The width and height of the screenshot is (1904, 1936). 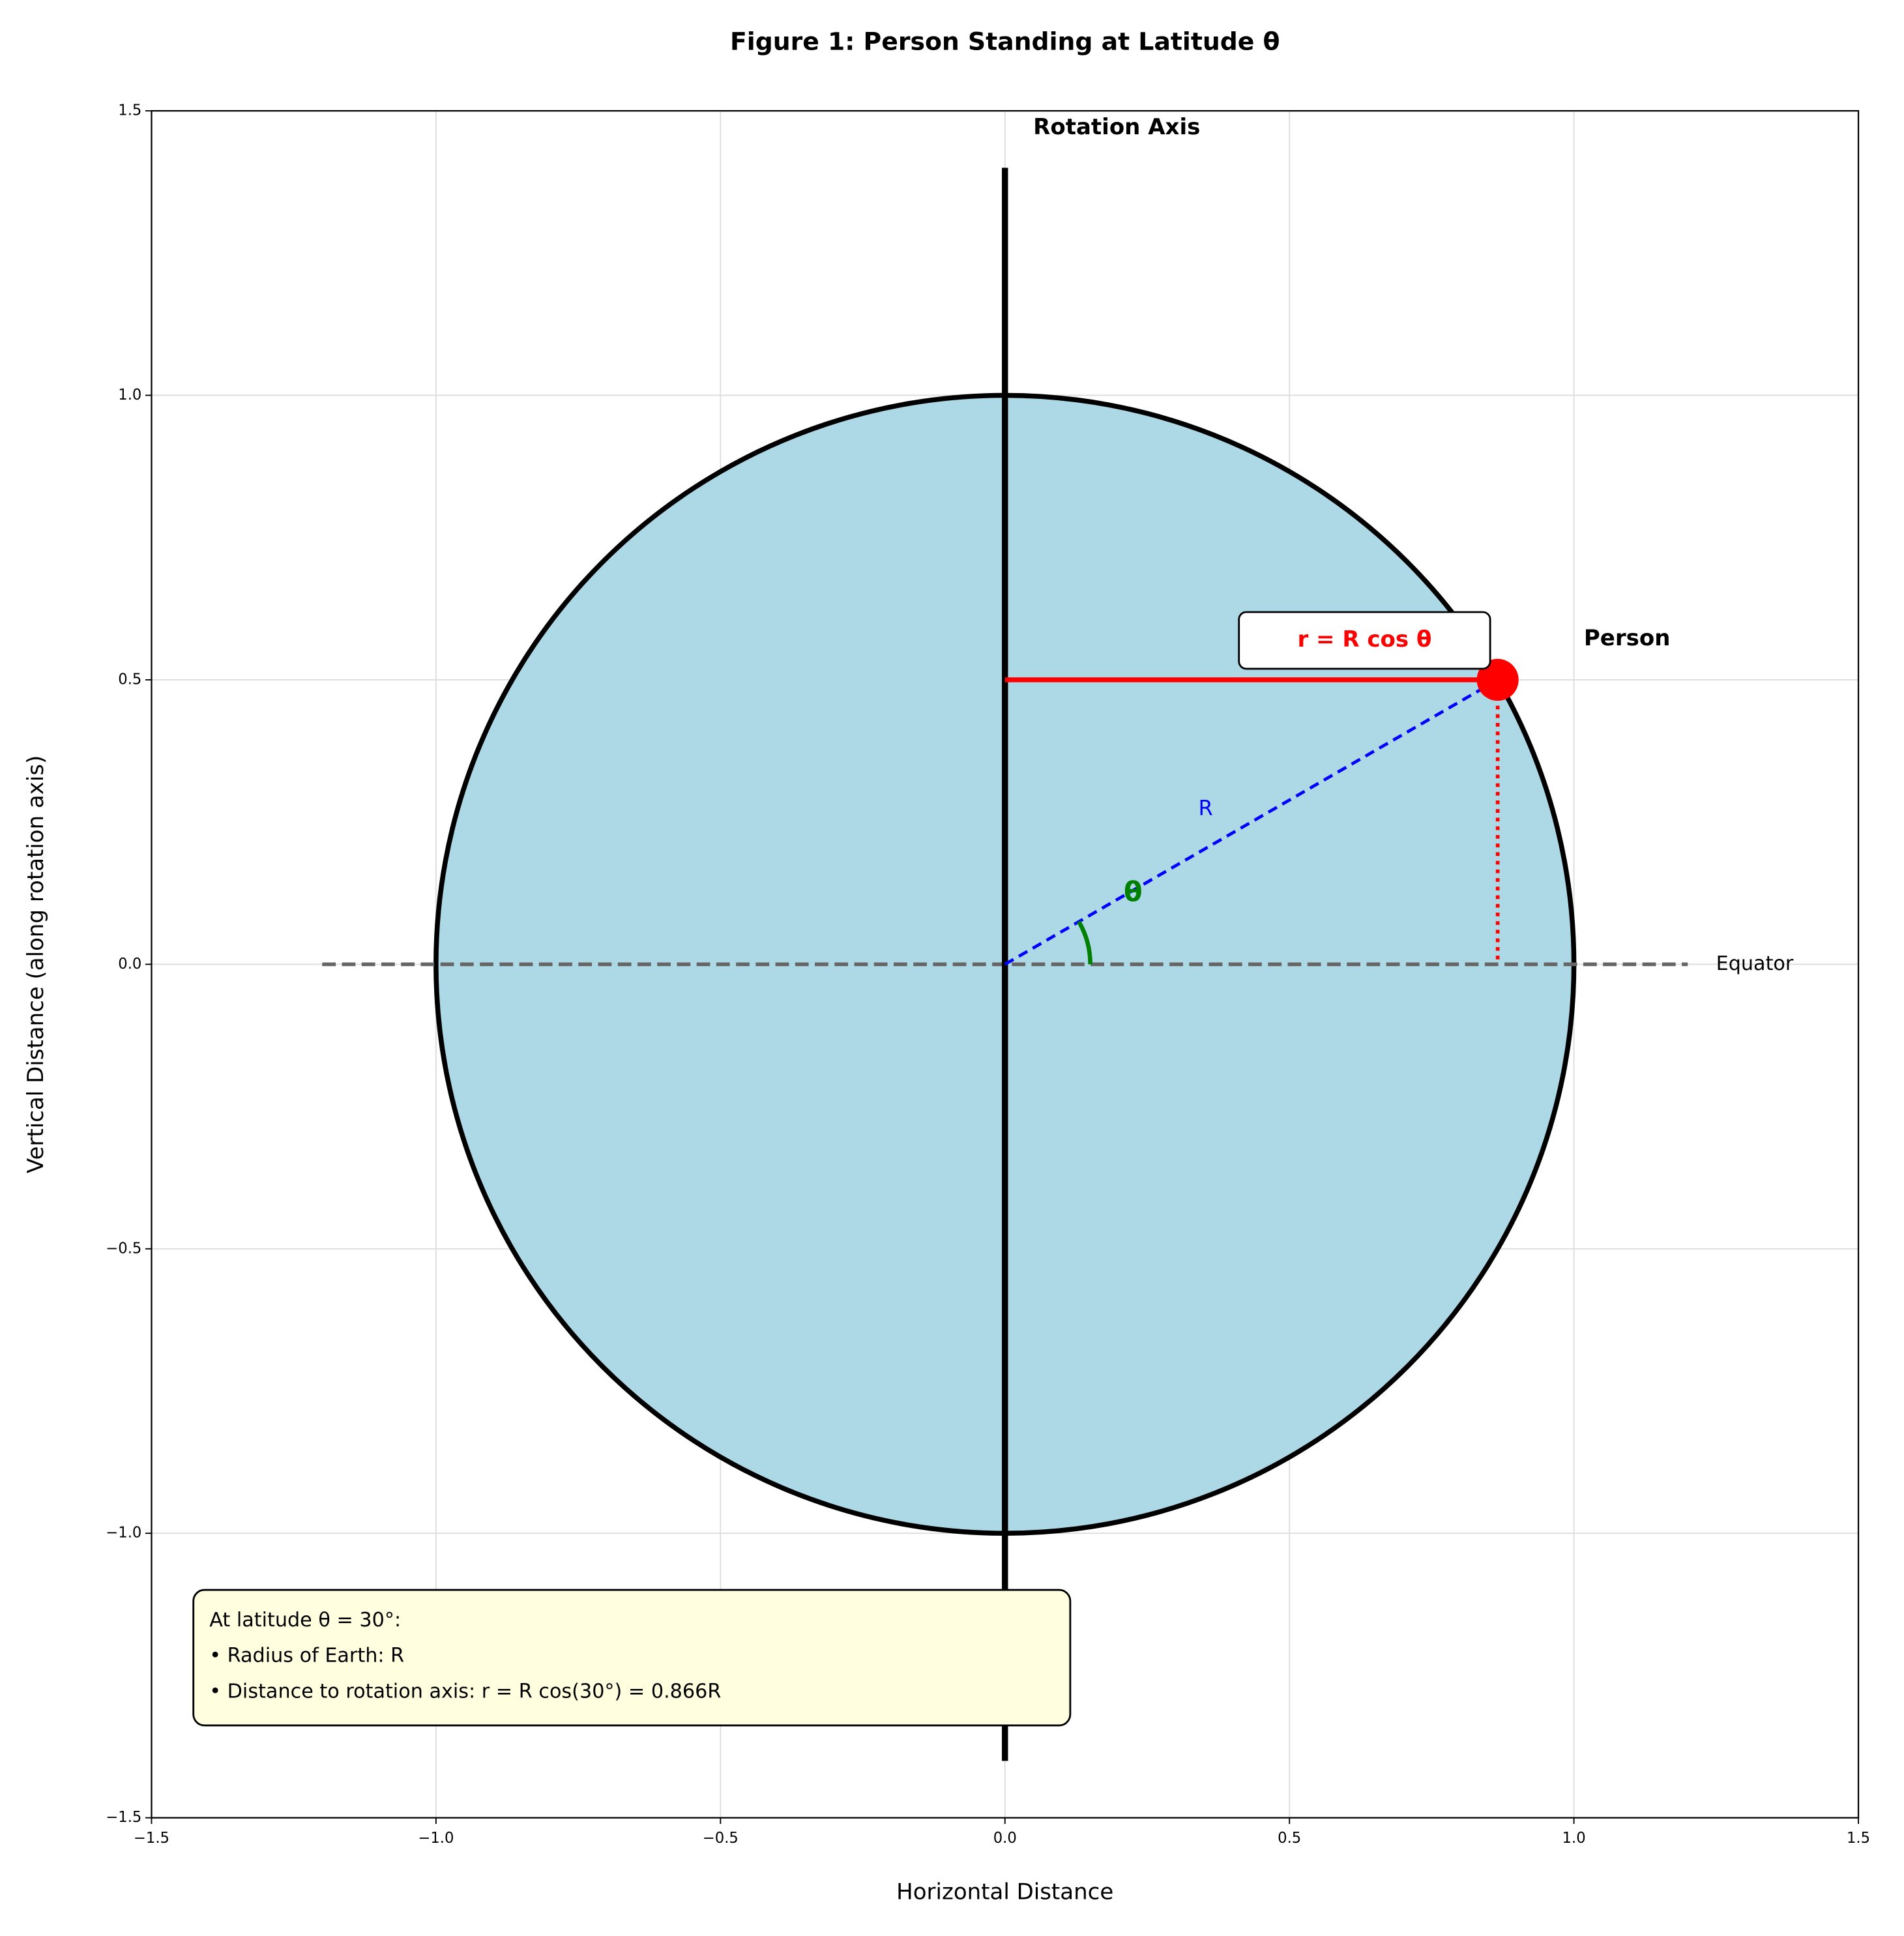 What do you see at coordinates (1289, 1839) in the screenshot?
I see `x-tick-label: 0.5` at bounding box center [1289, 1839].